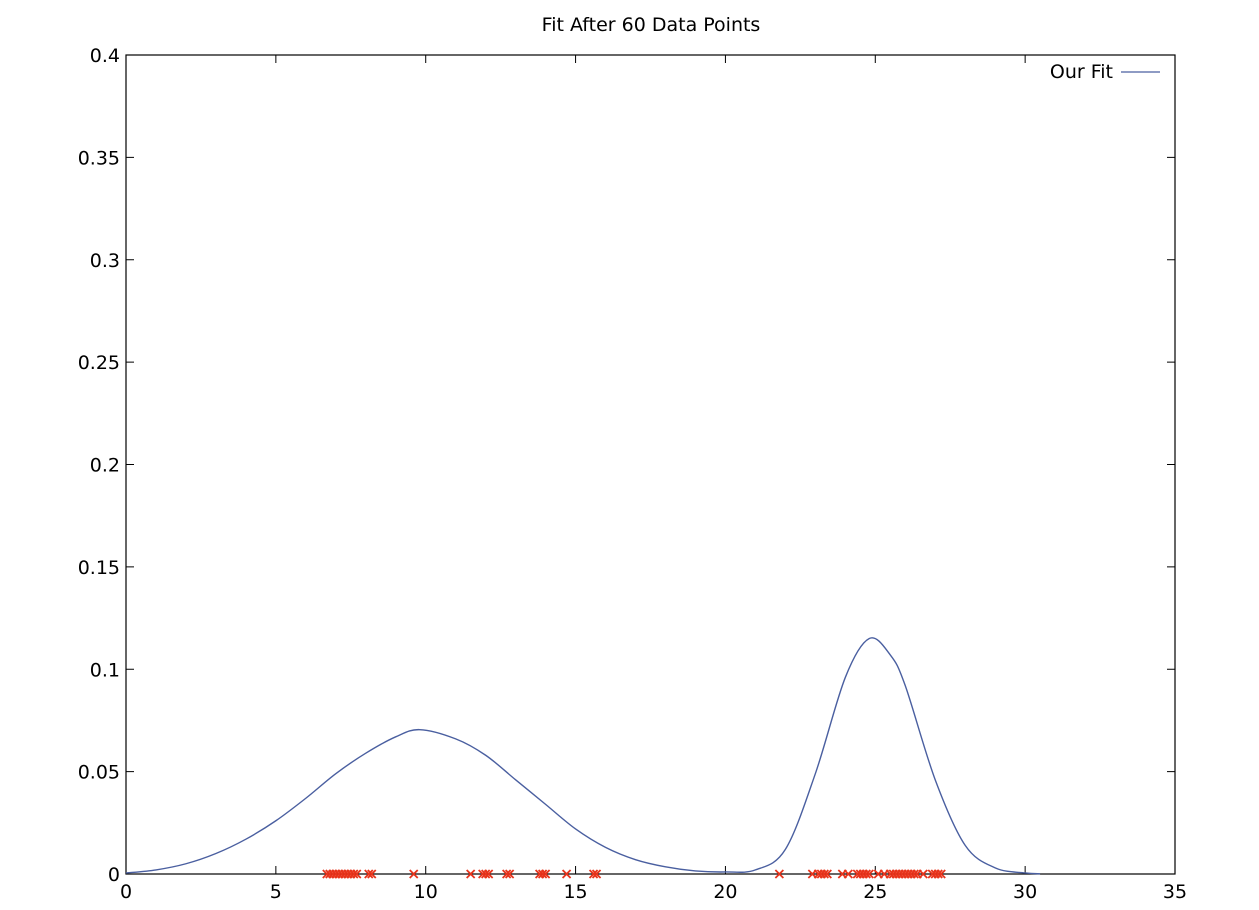 The height and width of the screenshot is (910, 1259). What do you see at coordinates (725, 892) in the screenshot?
I see `x-tick-label: 20` at bounding box center [725, 892].